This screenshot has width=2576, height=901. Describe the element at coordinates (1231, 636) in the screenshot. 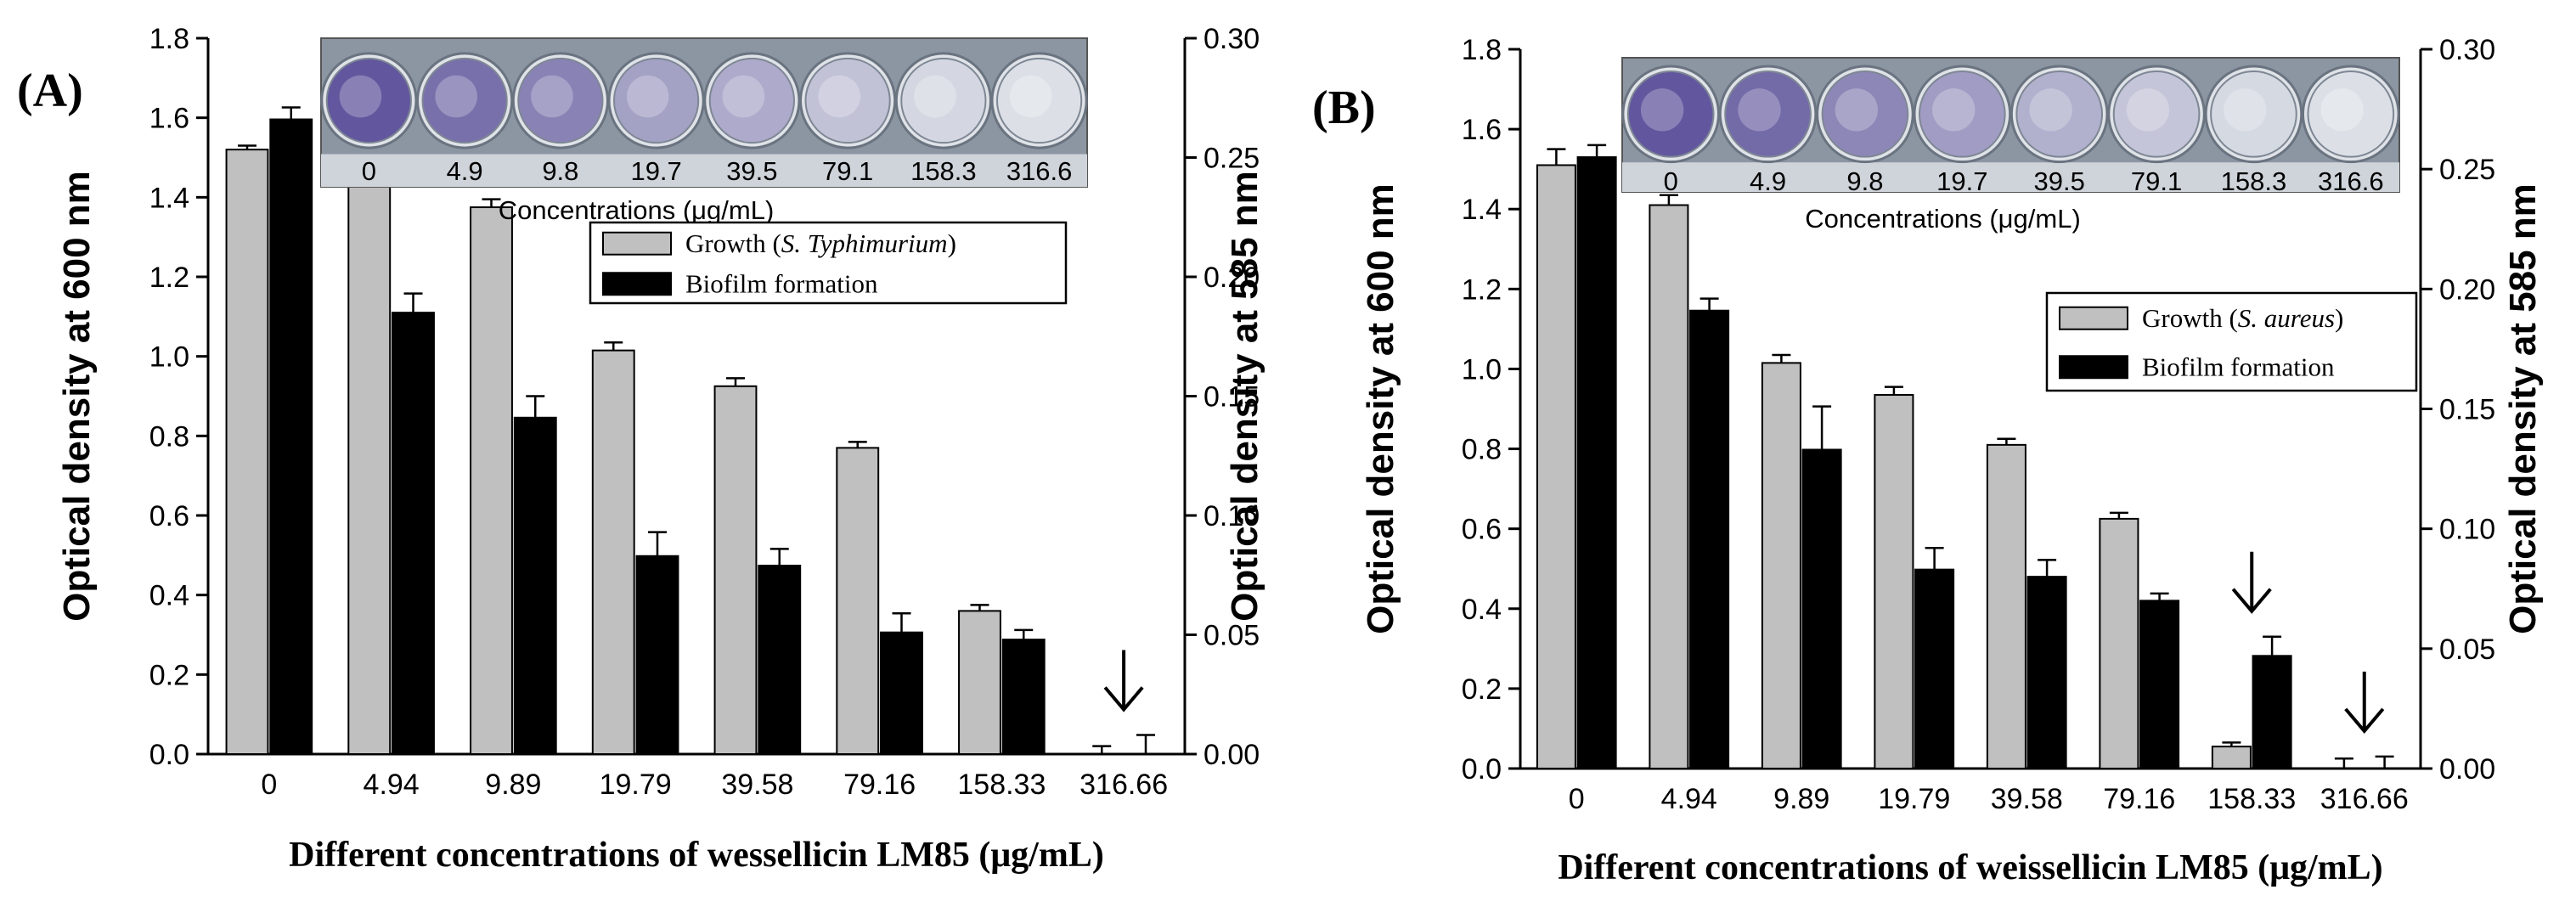

I see `y2-tick-label: 0.05` at that location.